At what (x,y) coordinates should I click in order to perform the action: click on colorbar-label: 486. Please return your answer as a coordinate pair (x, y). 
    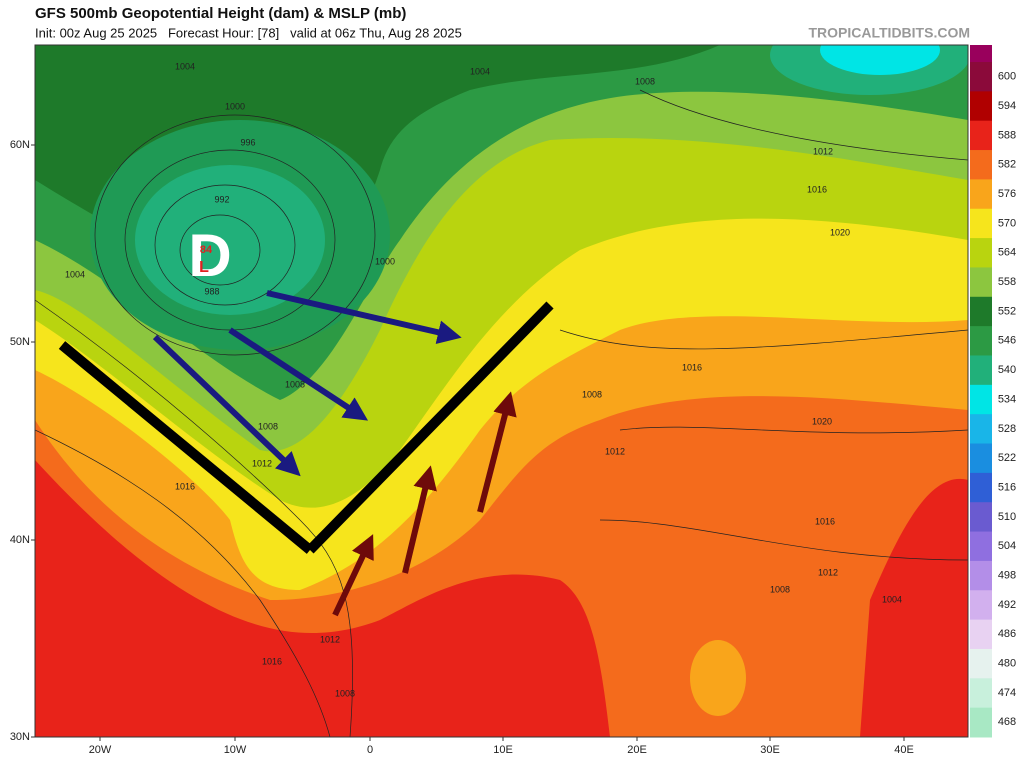
    Looking at the image, I should click on (1007, 634).